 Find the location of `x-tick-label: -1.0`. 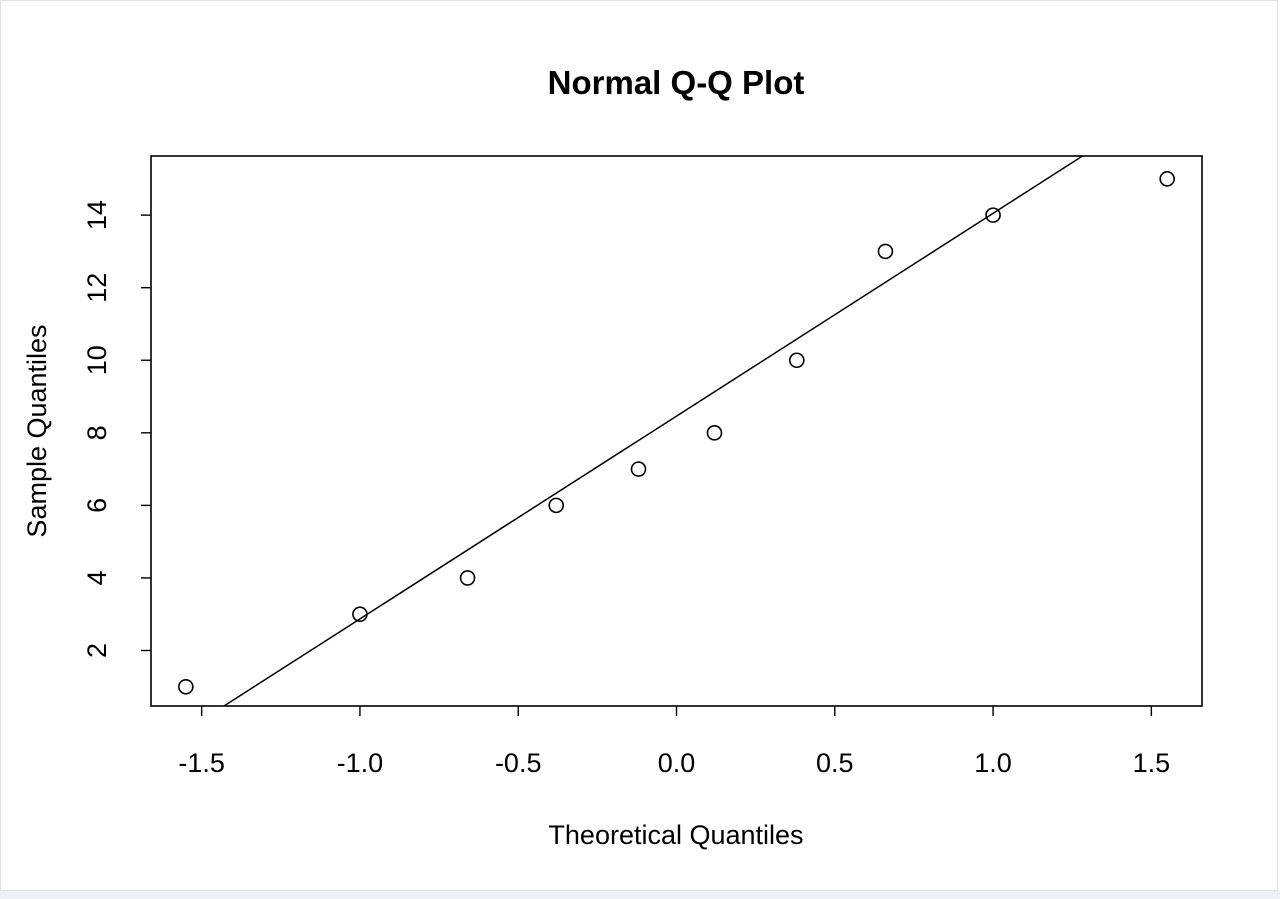

x-tick-label: -1.0 is located at coordinates (360, 763).